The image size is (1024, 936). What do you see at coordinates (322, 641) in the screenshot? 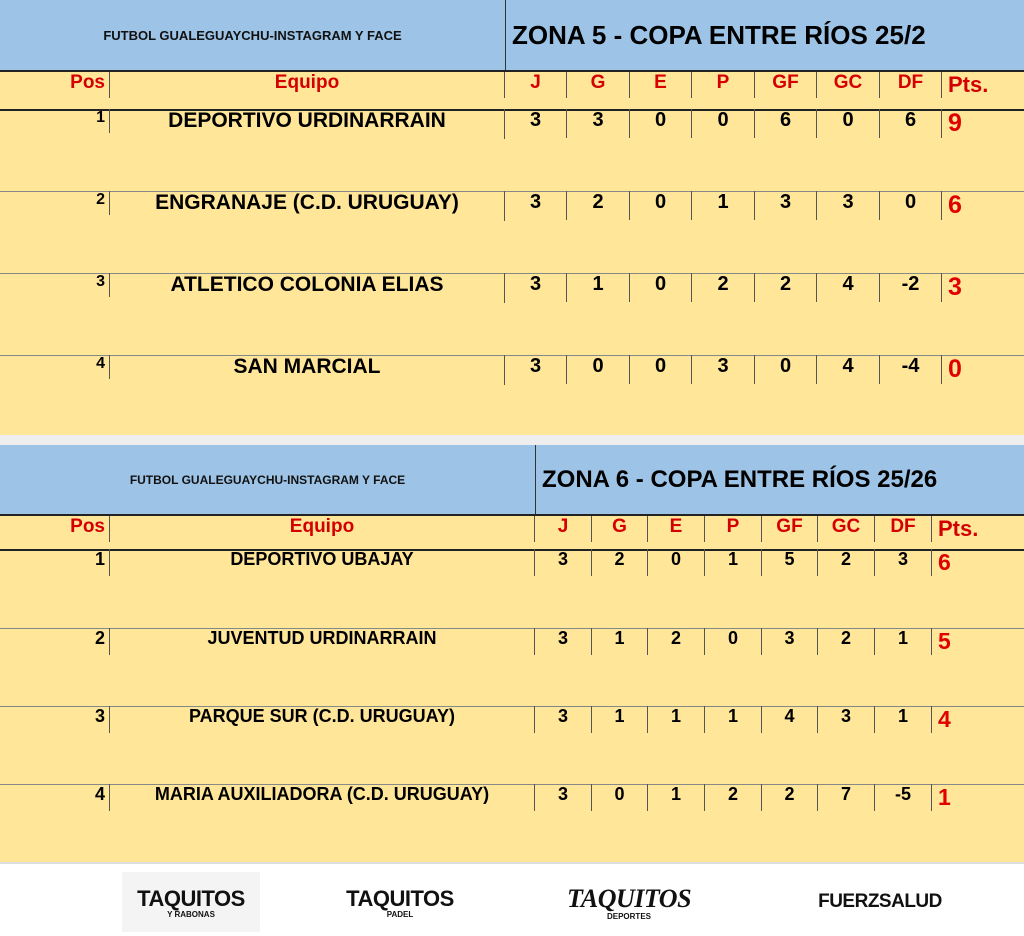
I see `cell-team: JUVENTUD URDINARRAIN` at bounding box center [322, 641].